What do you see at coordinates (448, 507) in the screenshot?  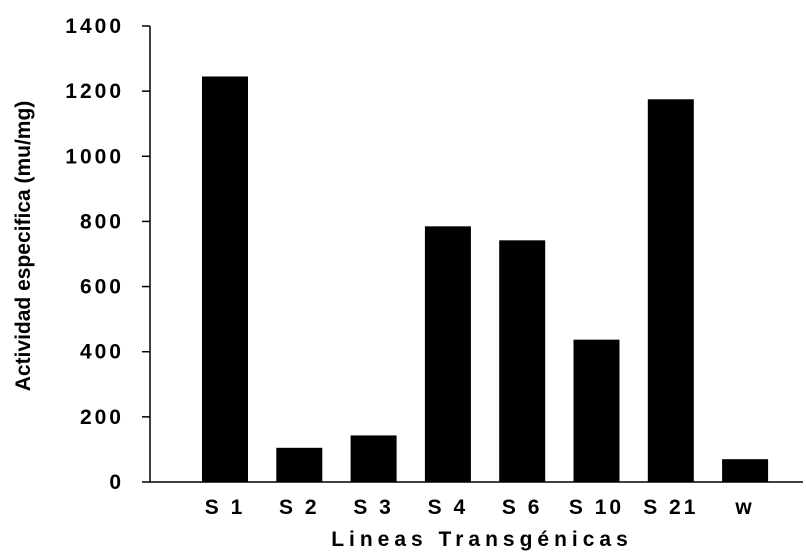 I see `x-tick-label: S 4` at bounding box center [448, 507].